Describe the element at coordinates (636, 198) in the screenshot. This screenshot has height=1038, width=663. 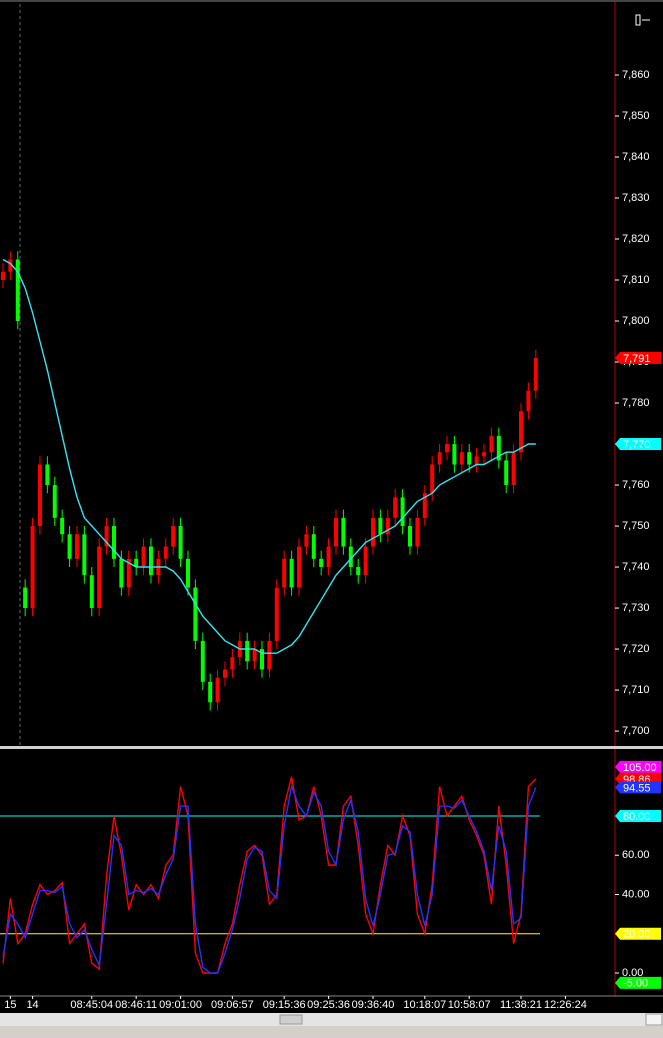
I see `y-tick-label: 7,830` at that location.